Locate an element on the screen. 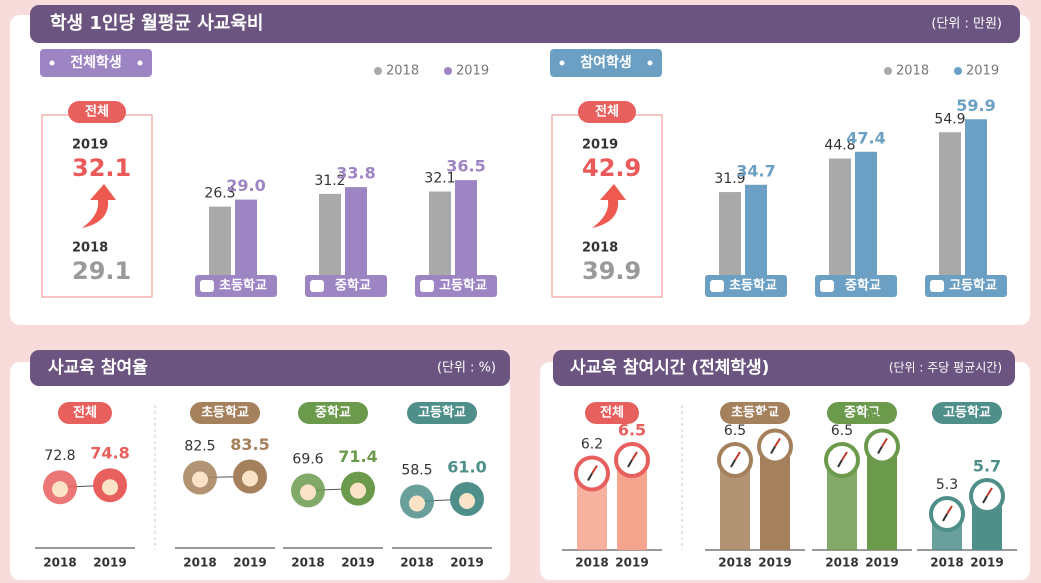  group-label: 고등학교 is located at coordinates (967, 413).